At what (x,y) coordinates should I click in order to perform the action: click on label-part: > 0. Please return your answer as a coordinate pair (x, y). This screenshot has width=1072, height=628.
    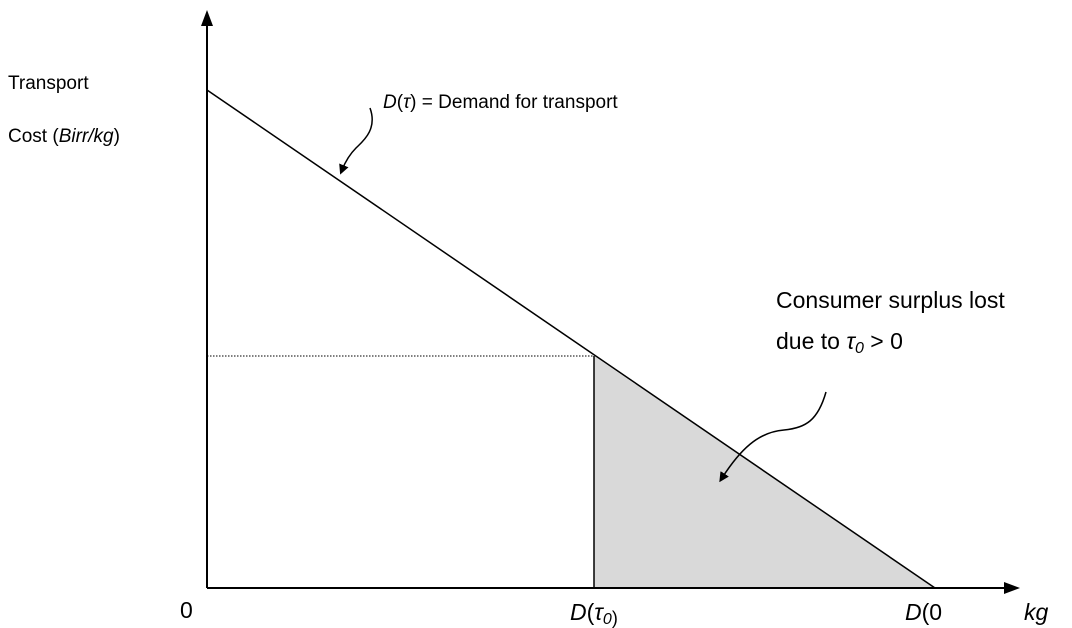
    Looking at the image, I should click on (883, 341).